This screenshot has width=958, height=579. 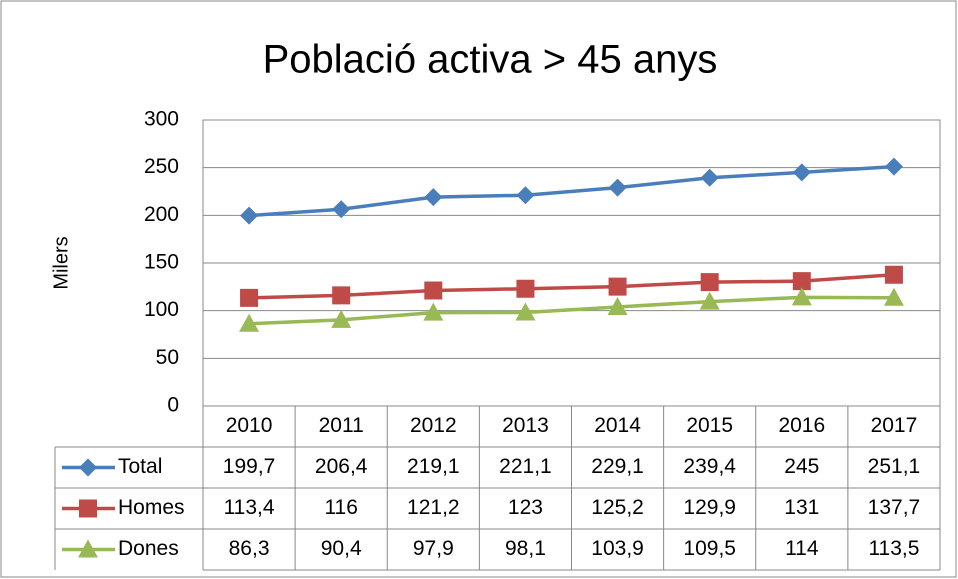 I want to click on table-value: 109,5, so click(x=709, y=548).